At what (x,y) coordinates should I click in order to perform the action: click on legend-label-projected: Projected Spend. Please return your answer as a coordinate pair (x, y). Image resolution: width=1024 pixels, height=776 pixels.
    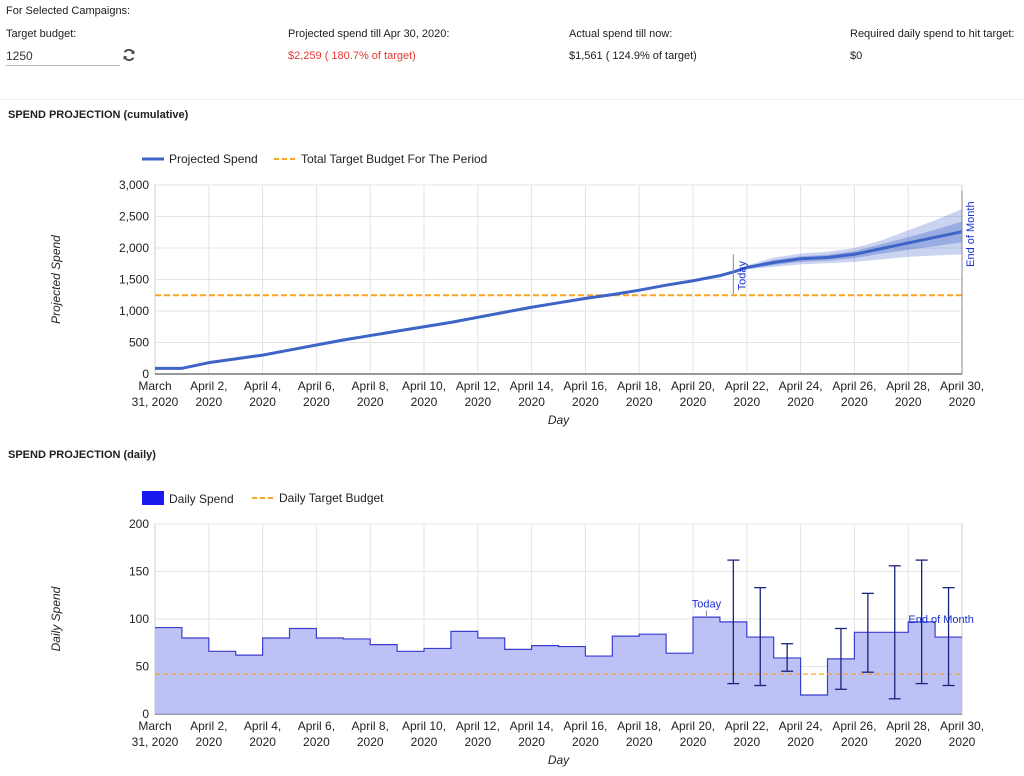
    Looking at the image, I should click on (213, 159).